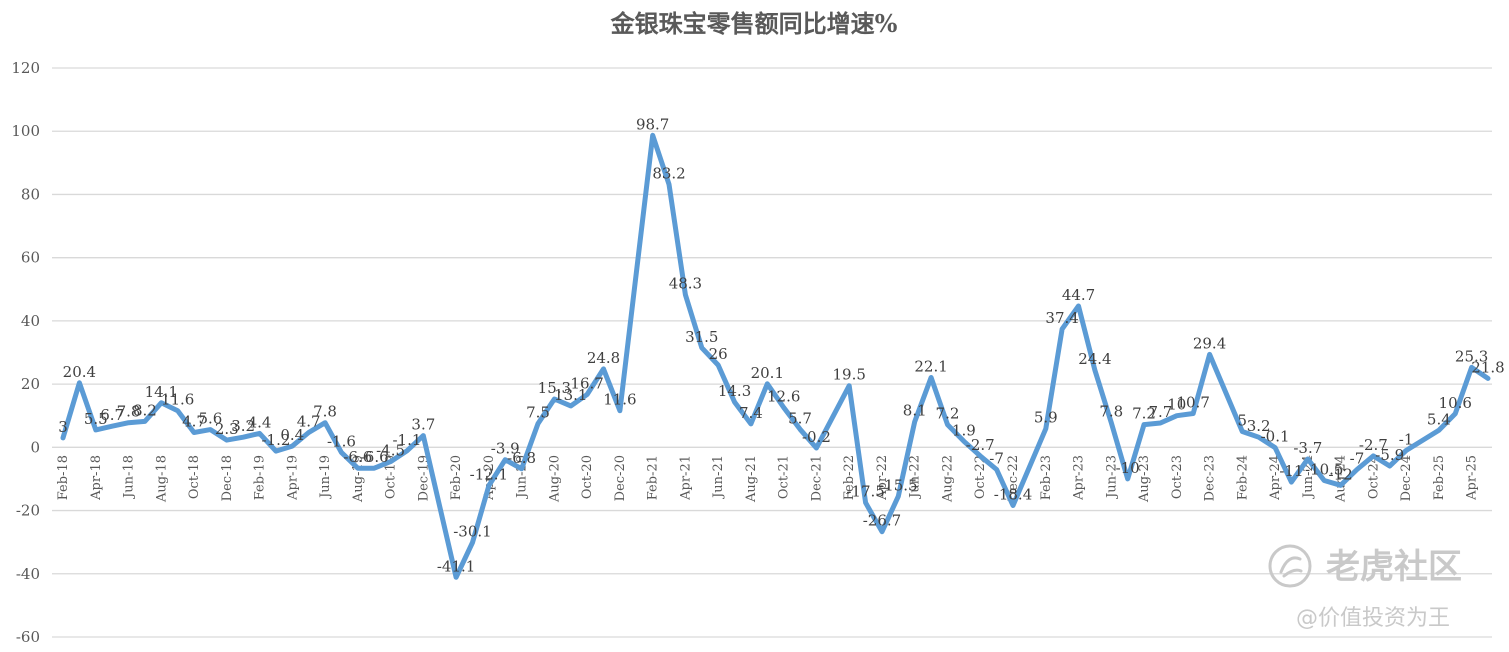  I want to click on x-tick-label: Feb-20, so click(456, 477).